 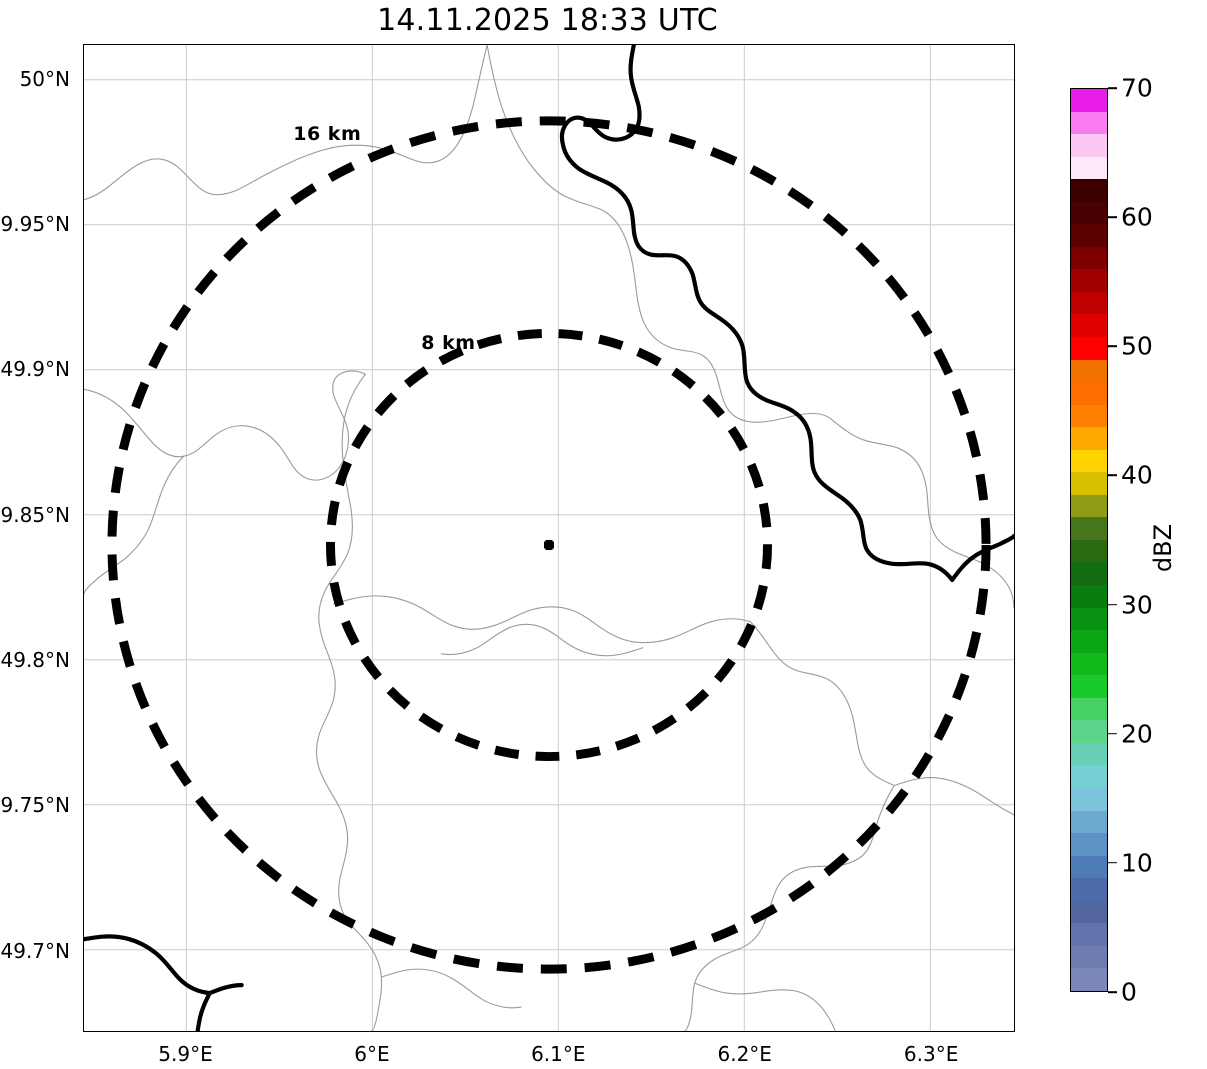 What do you see at coordinates (35, 369) in the screenshot?
I see `y-axis-tick-label: 49.9°N` at bounding box center [35, 369].